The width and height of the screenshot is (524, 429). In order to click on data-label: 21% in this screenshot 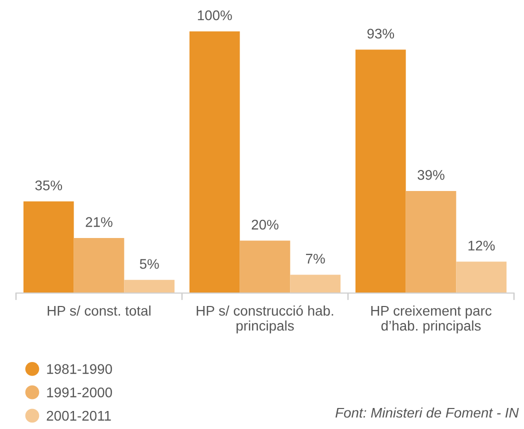, I will do `click(99, 222)`.